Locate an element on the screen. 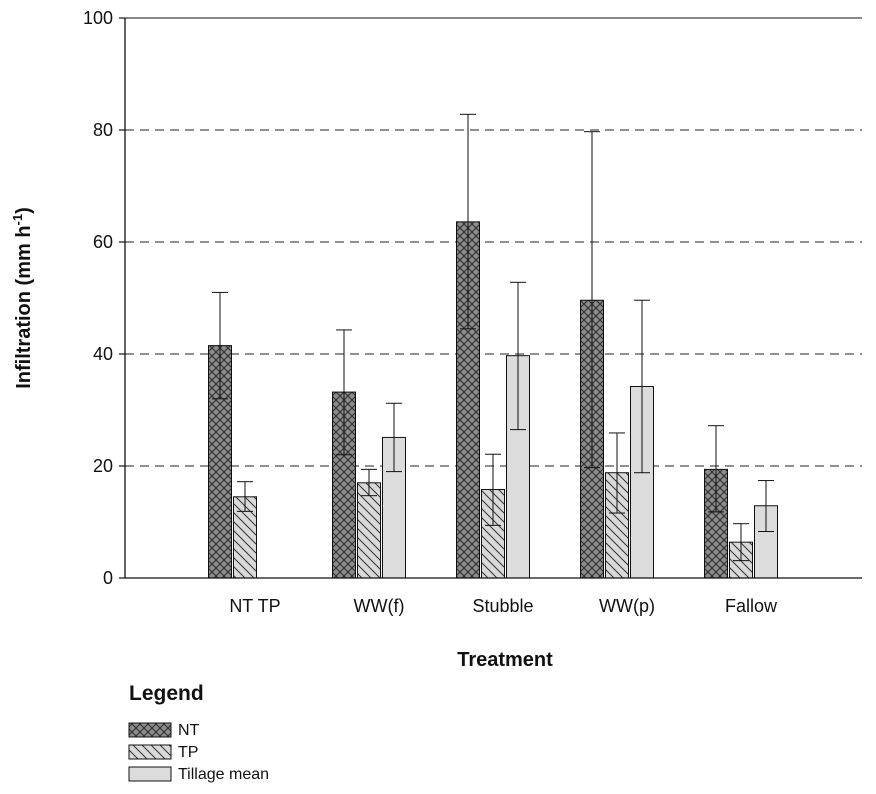 This screenshot has height=794, width=876. y-tick-labels: 0 20 40 60 80 100 is located at coordinates (104, 298).